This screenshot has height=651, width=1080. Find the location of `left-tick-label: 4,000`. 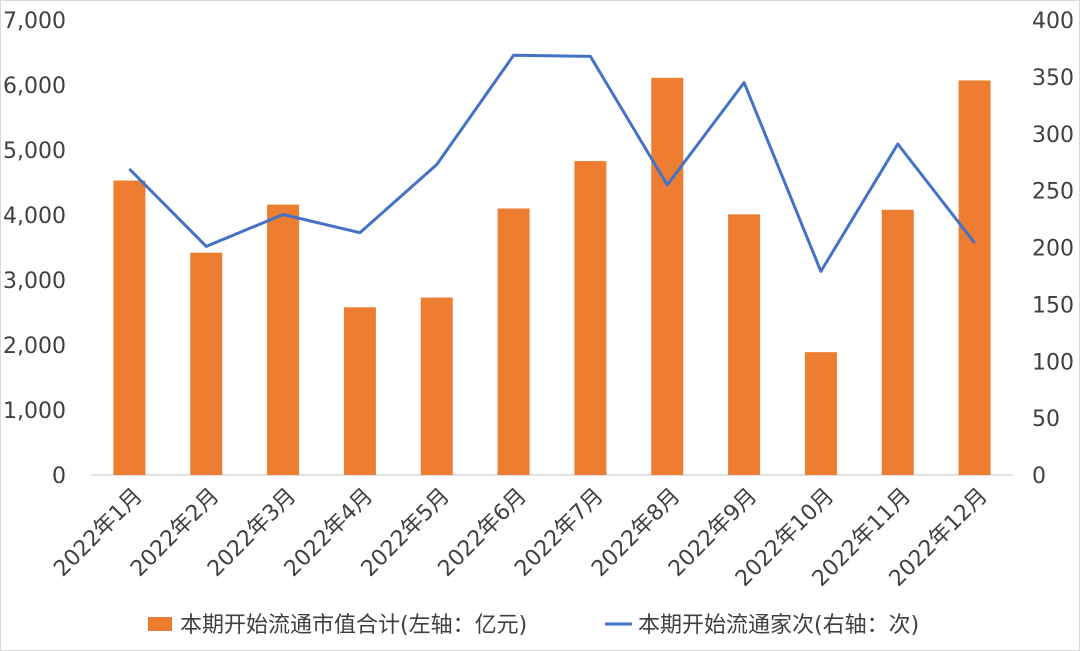

left-tick-label: 4,000 is located at coordinates (34, 216).